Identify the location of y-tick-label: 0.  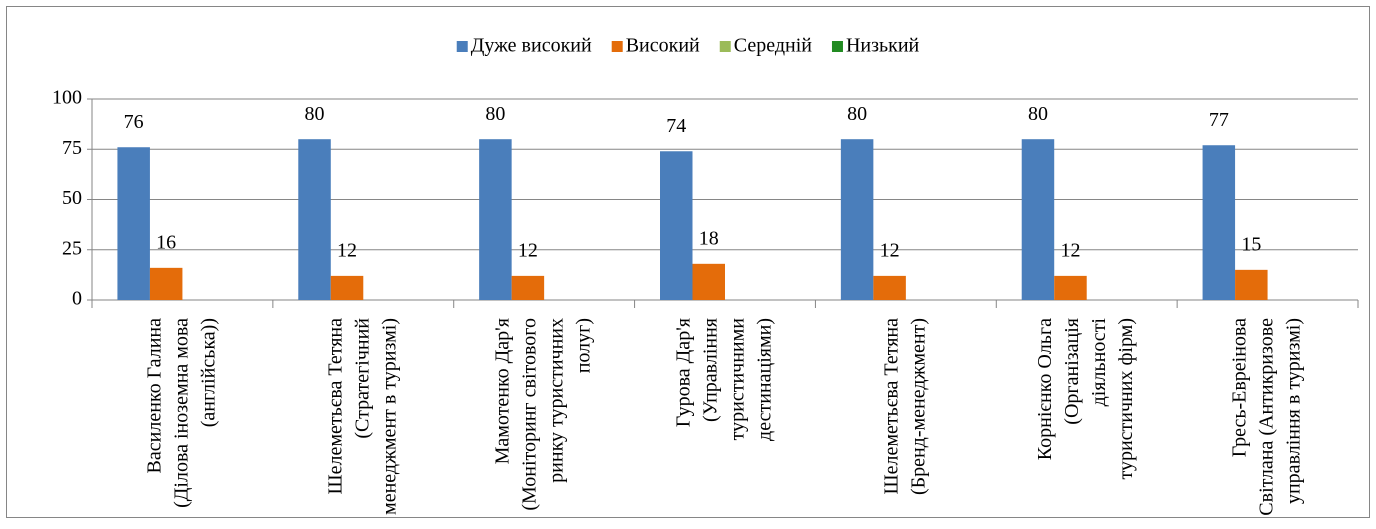
(77, 299).